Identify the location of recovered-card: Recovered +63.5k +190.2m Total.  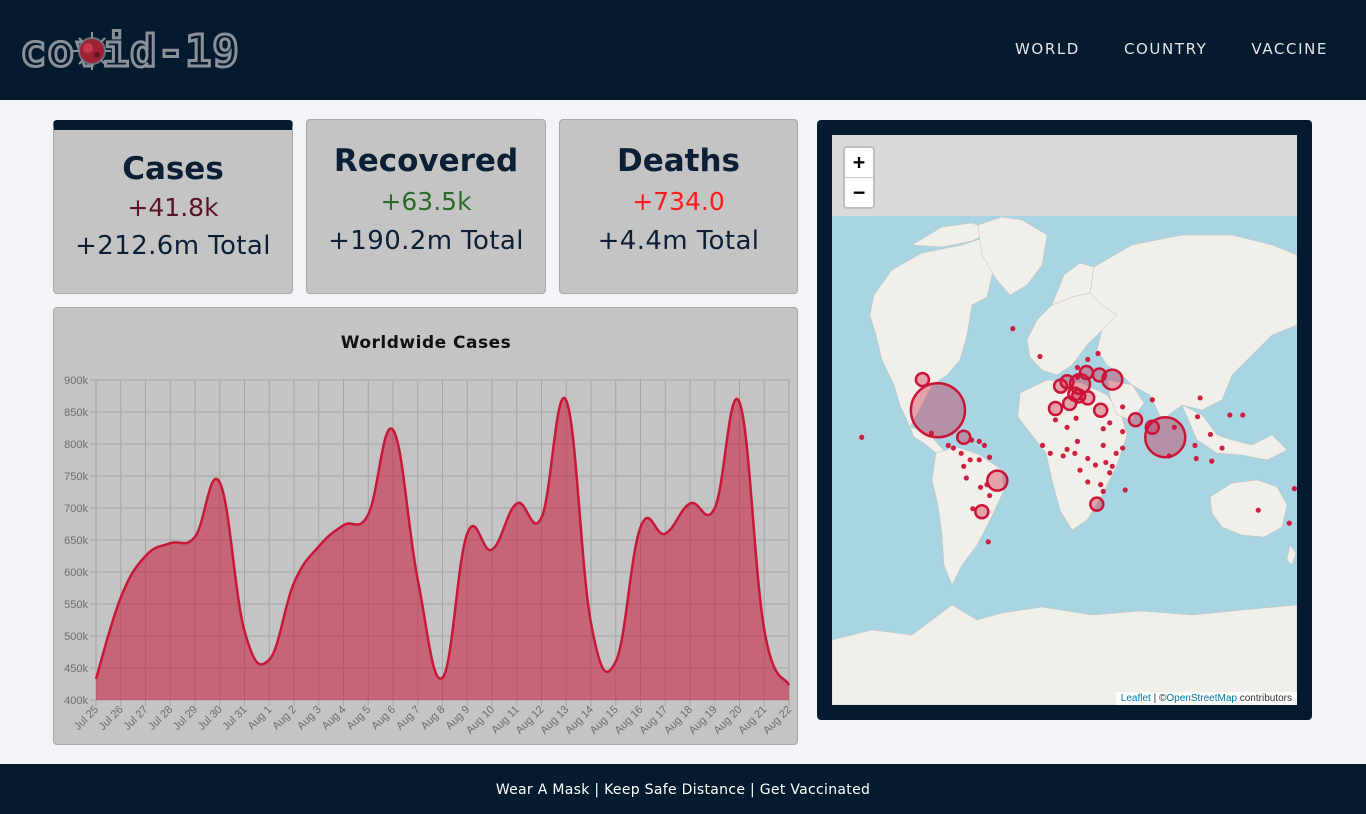
(426, 206).